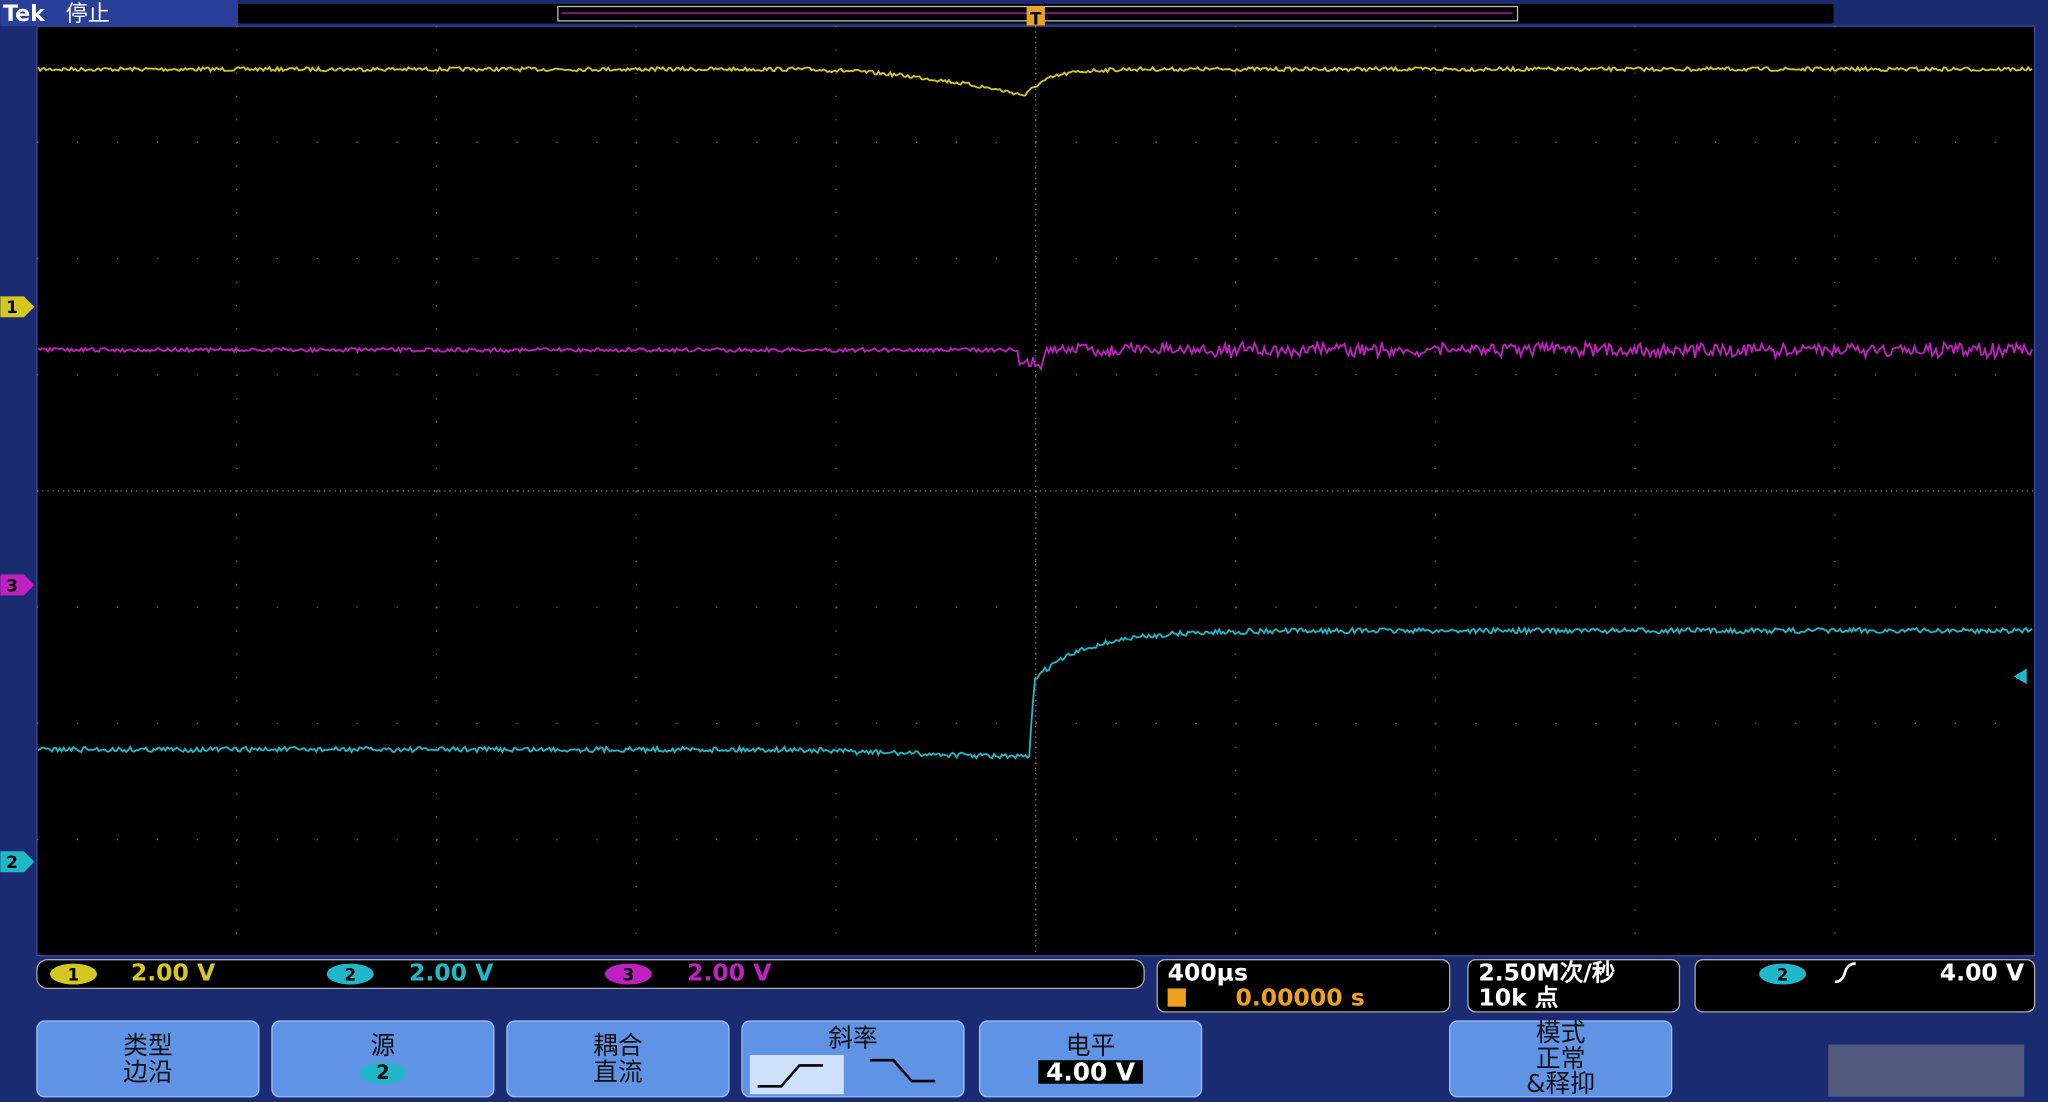 This screenshot has width=2048, height=1102. I want to click on acquisition-readout, so click(1574, 986).